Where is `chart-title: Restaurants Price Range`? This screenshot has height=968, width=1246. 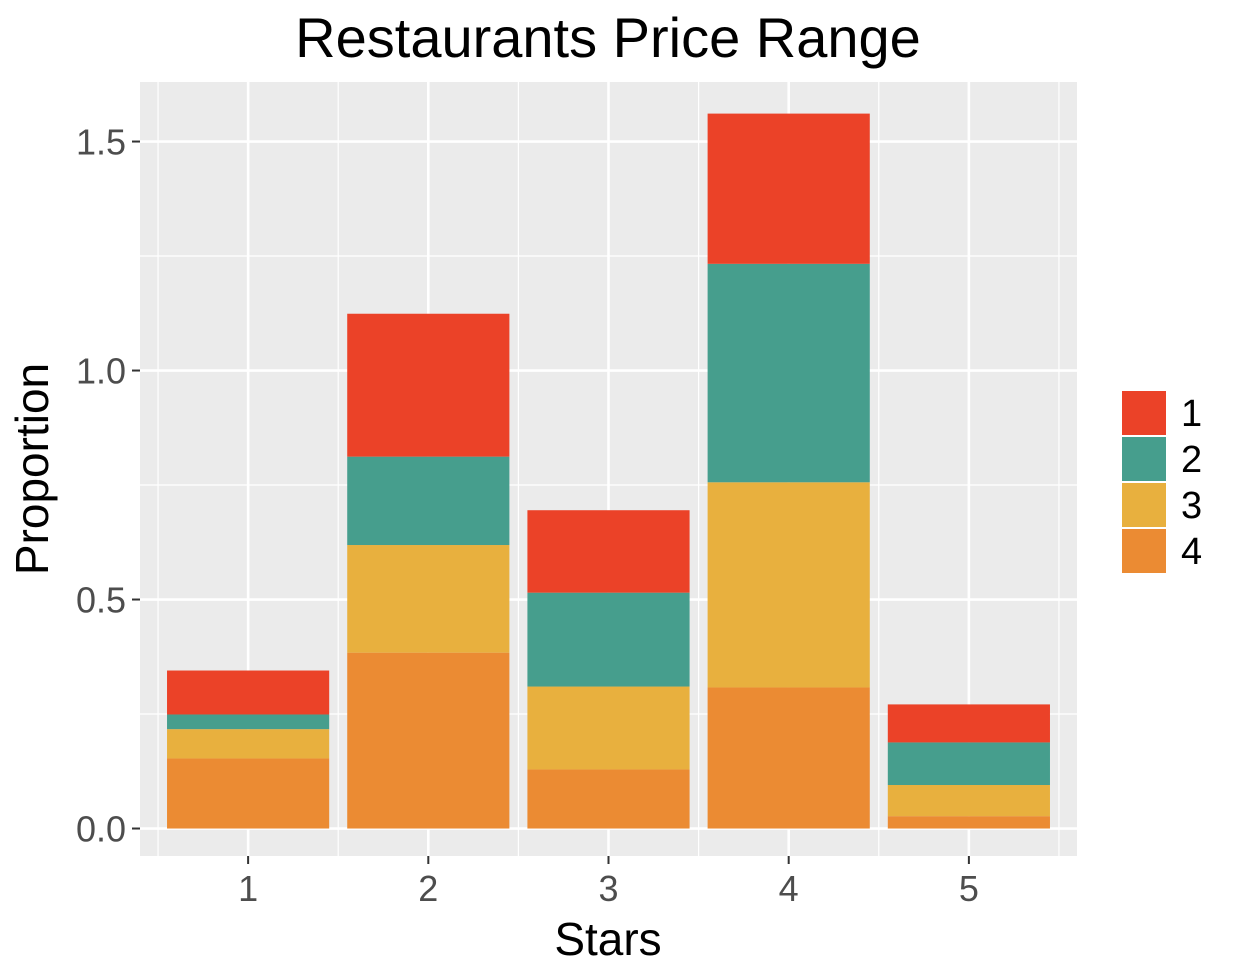 chart-title: Restaurants Price Range is located at coordinates (608, 37).